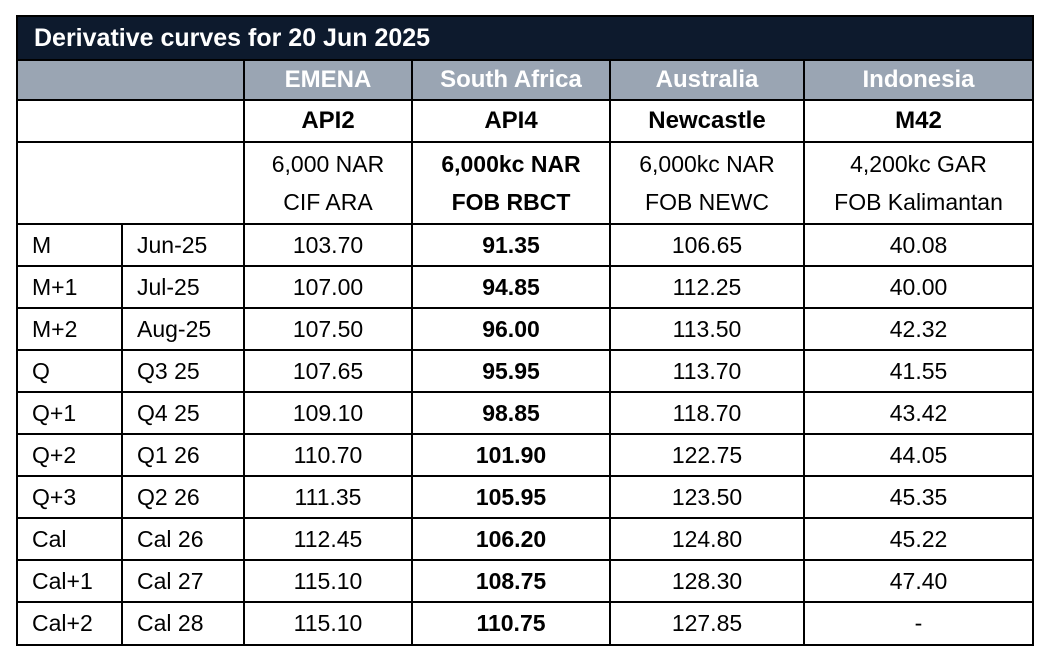  I want to click on newcastle-value-cell: 112.25, so click(707, 287).